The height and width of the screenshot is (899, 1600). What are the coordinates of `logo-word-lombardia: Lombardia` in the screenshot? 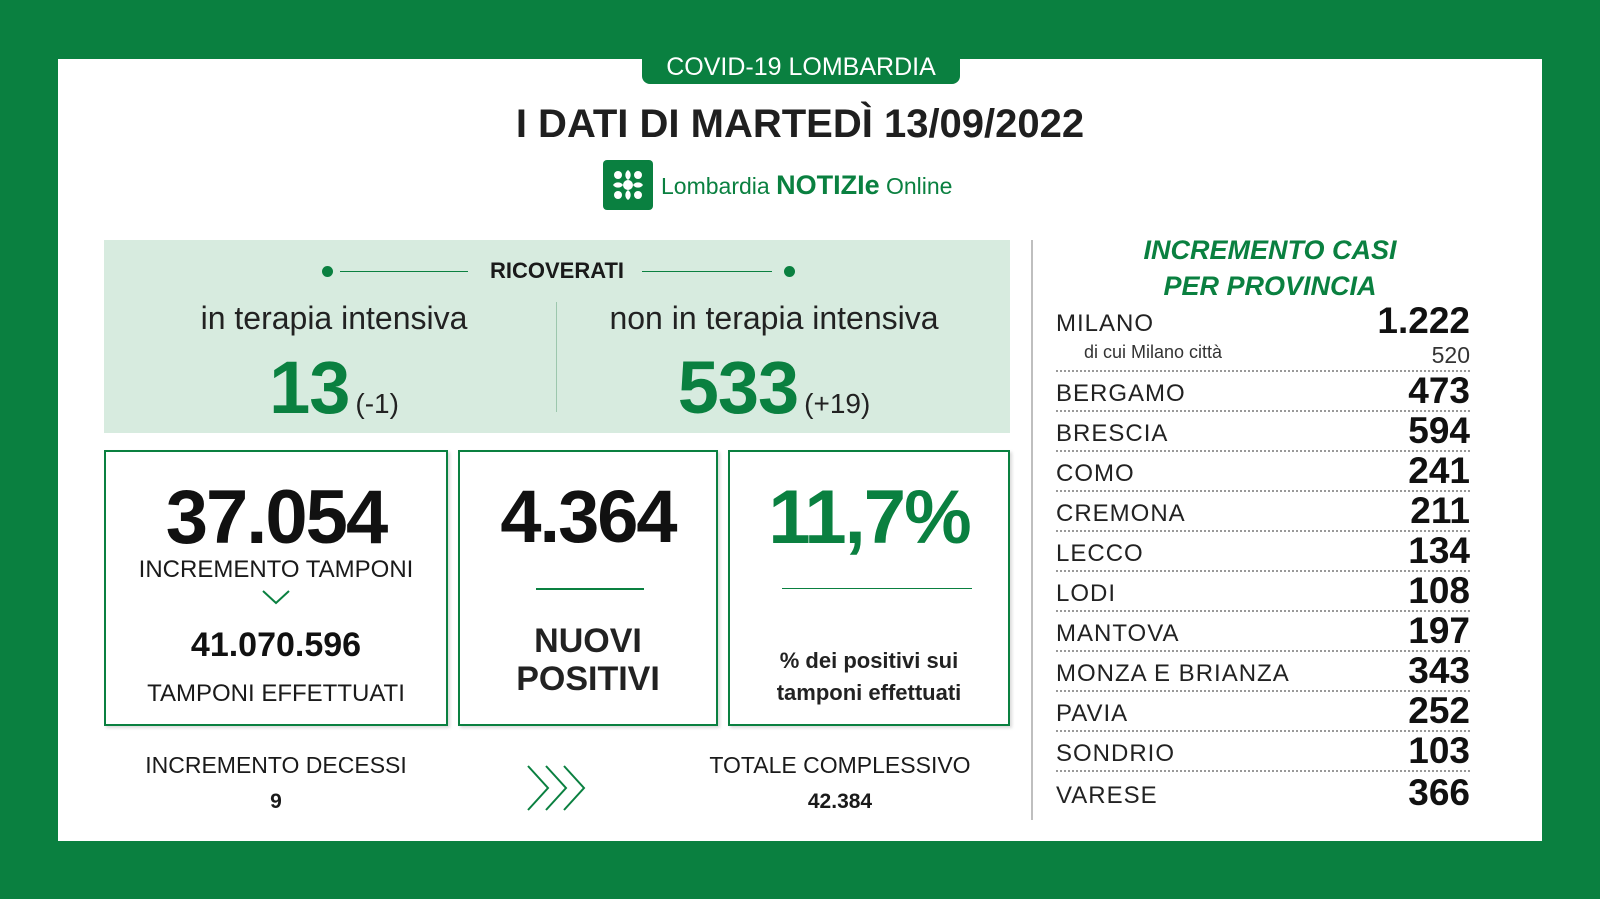 It's located at (715, 185).